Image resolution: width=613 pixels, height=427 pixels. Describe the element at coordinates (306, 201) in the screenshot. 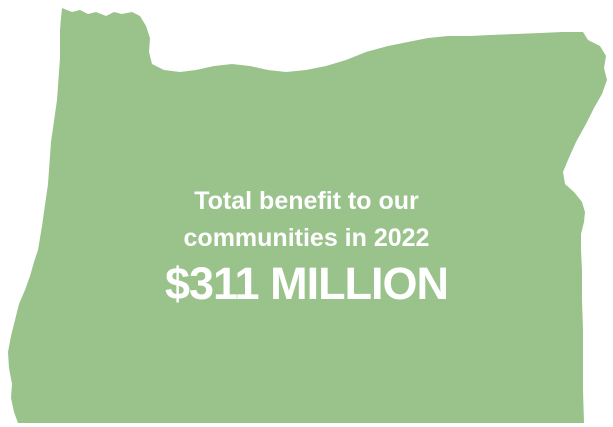

I see `caption-line-1: Total benefit to our` at that location.